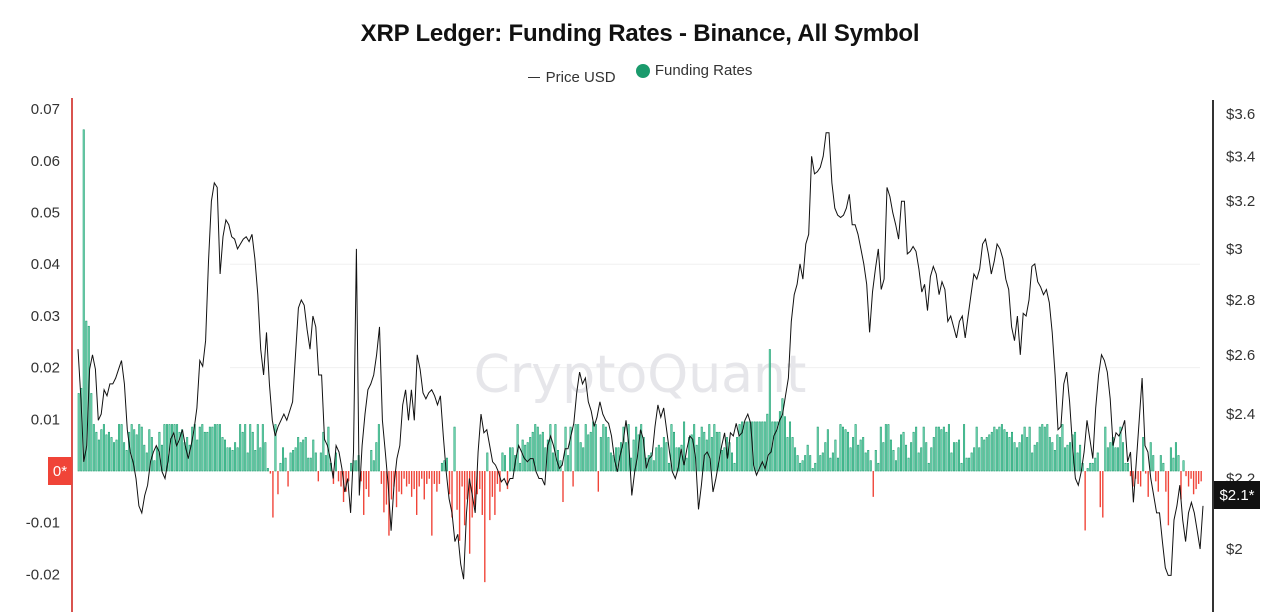  I want to click on svg-text: 0.03, so click(45, 316).